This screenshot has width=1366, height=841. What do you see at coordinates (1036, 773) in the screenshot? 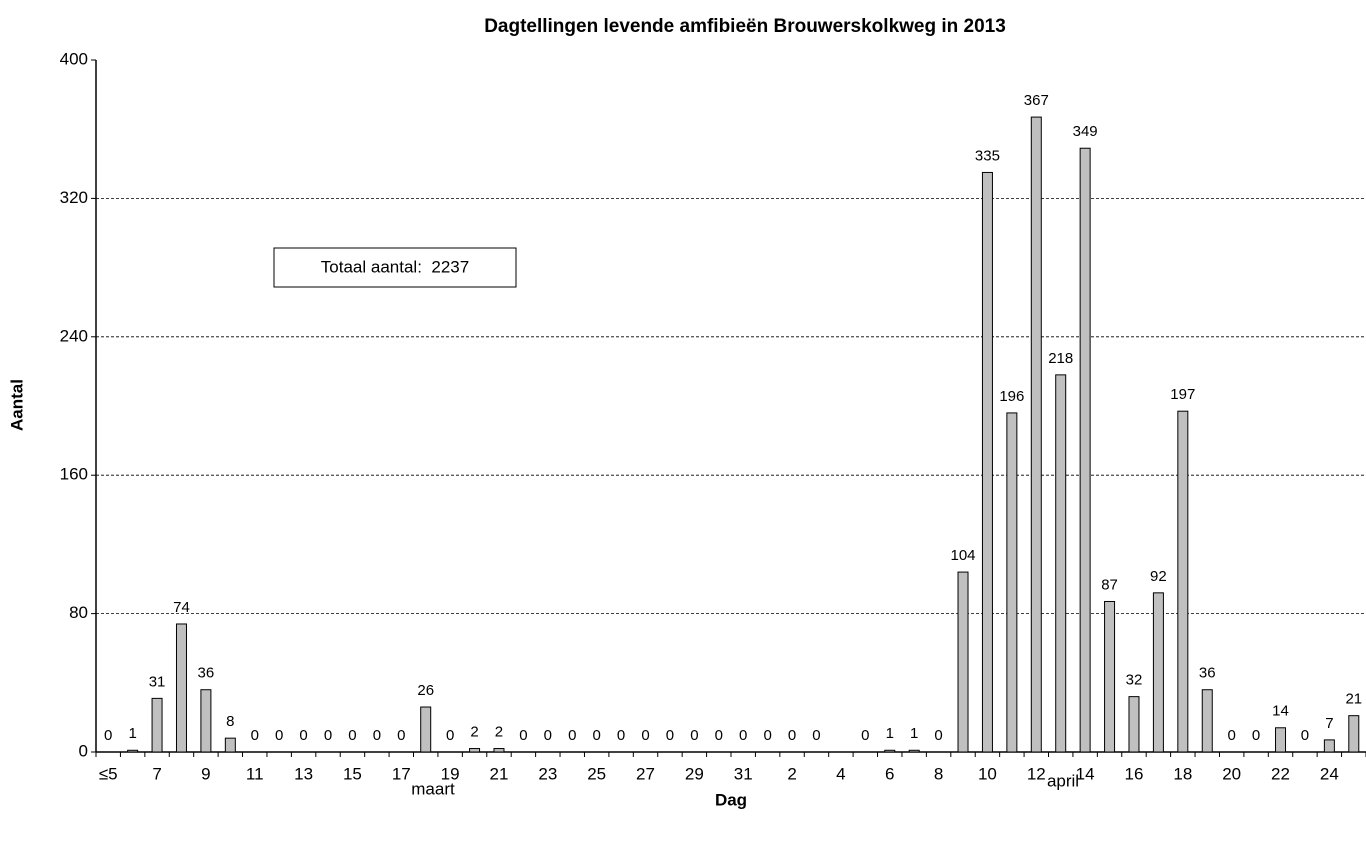
I see `x-tick-label: 12` at bounding box center [1036, 773].